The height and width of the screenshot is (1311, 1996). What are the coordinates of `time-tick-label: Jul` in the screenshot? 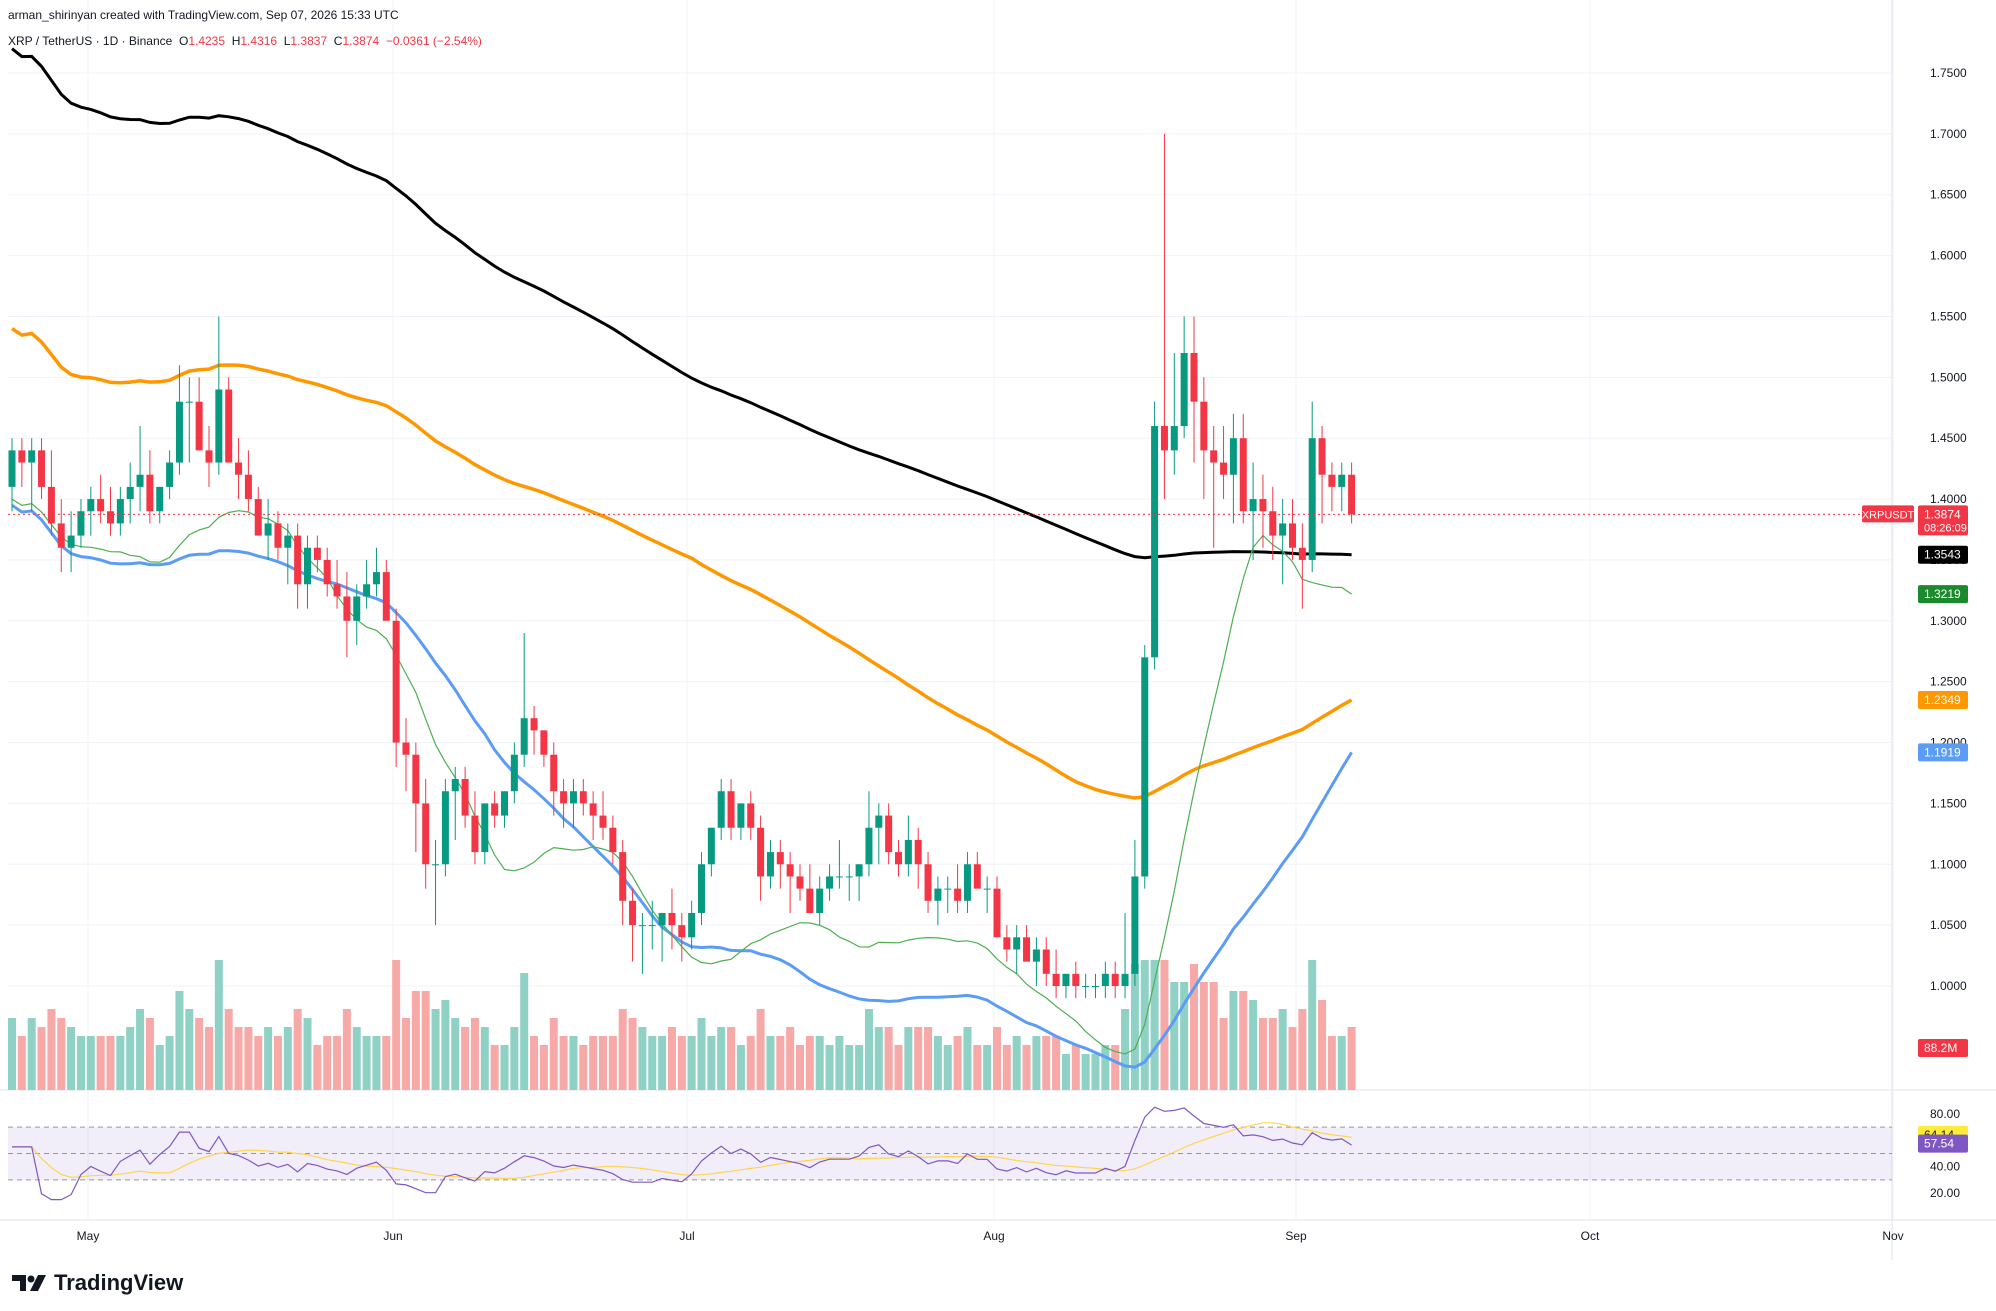 It's located at (686, 1236).